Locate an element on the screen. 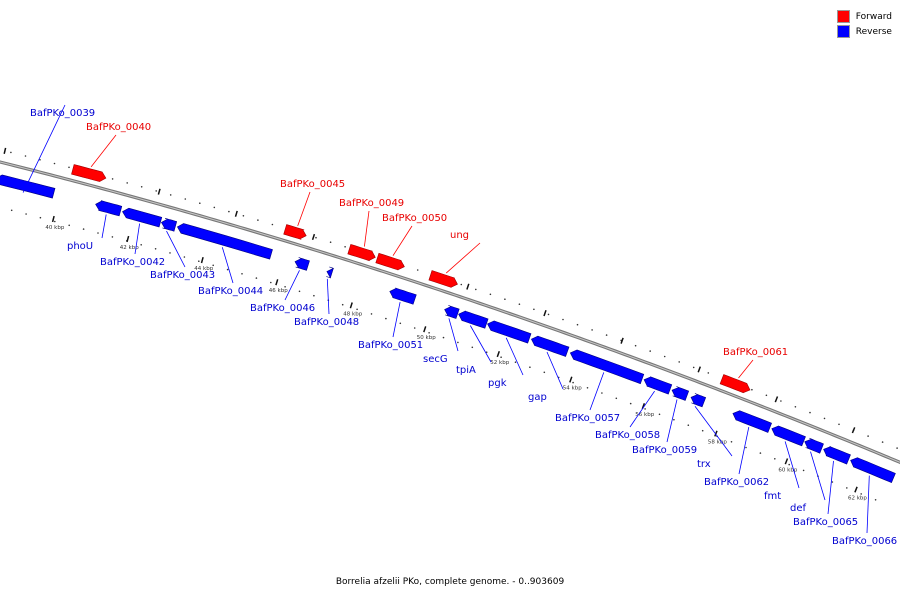 This screenshot has height=600, width=900. gene-label: BafPKo_0039 is located at coordinates (62, 113).